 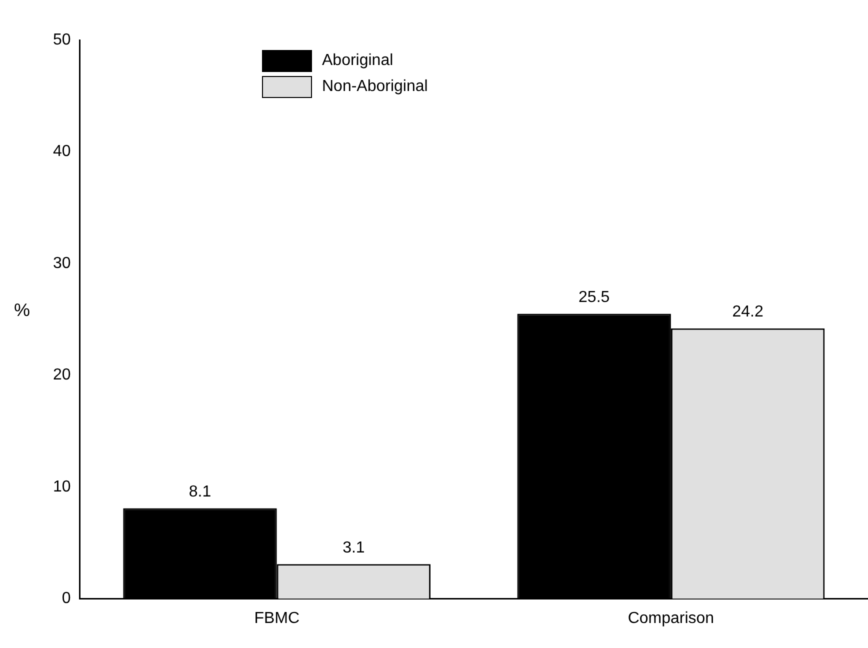 What do you see at coordinates (62, 375) in the screenshot?
I see `y-tick-label: 20` at bounding box center [62, 375].